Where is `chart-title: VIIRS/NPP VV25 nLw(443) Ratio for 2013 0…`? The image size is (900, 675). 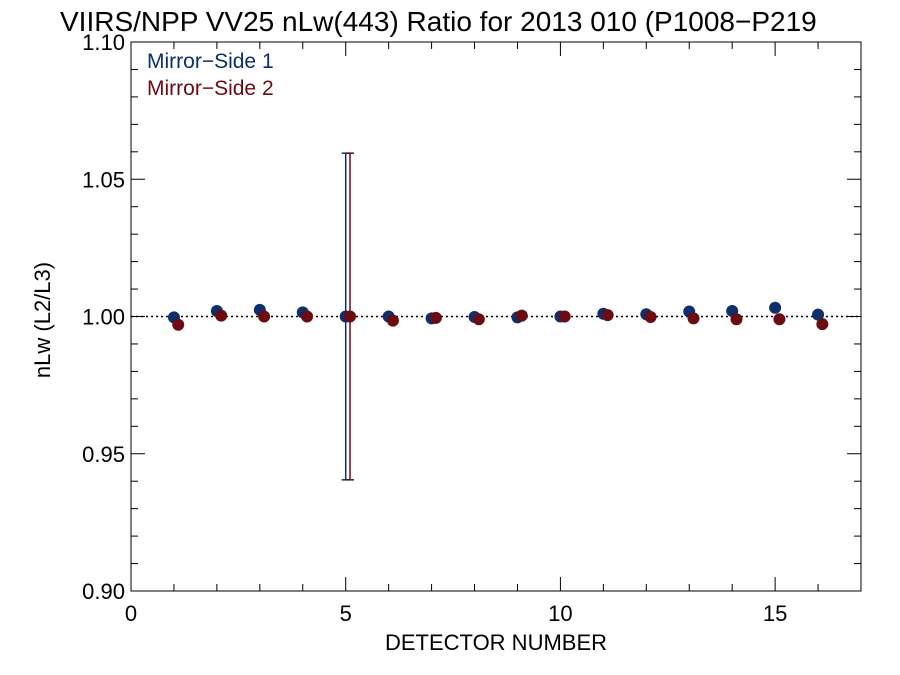 chart-title: VIIRS/NPP VV25 nLw(443) Ratio for 2013 0… is located at coordinates (438, 21).